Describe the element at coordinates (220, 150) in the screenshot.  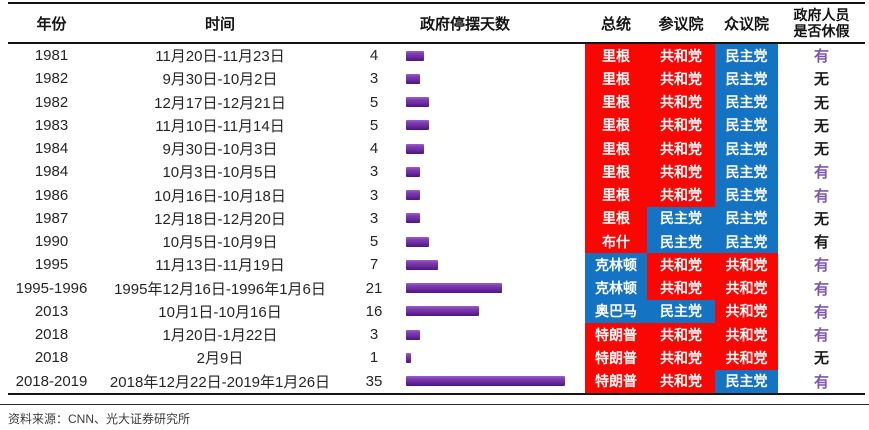
I see `time-cell: 9月30日-10月3日` at that location.